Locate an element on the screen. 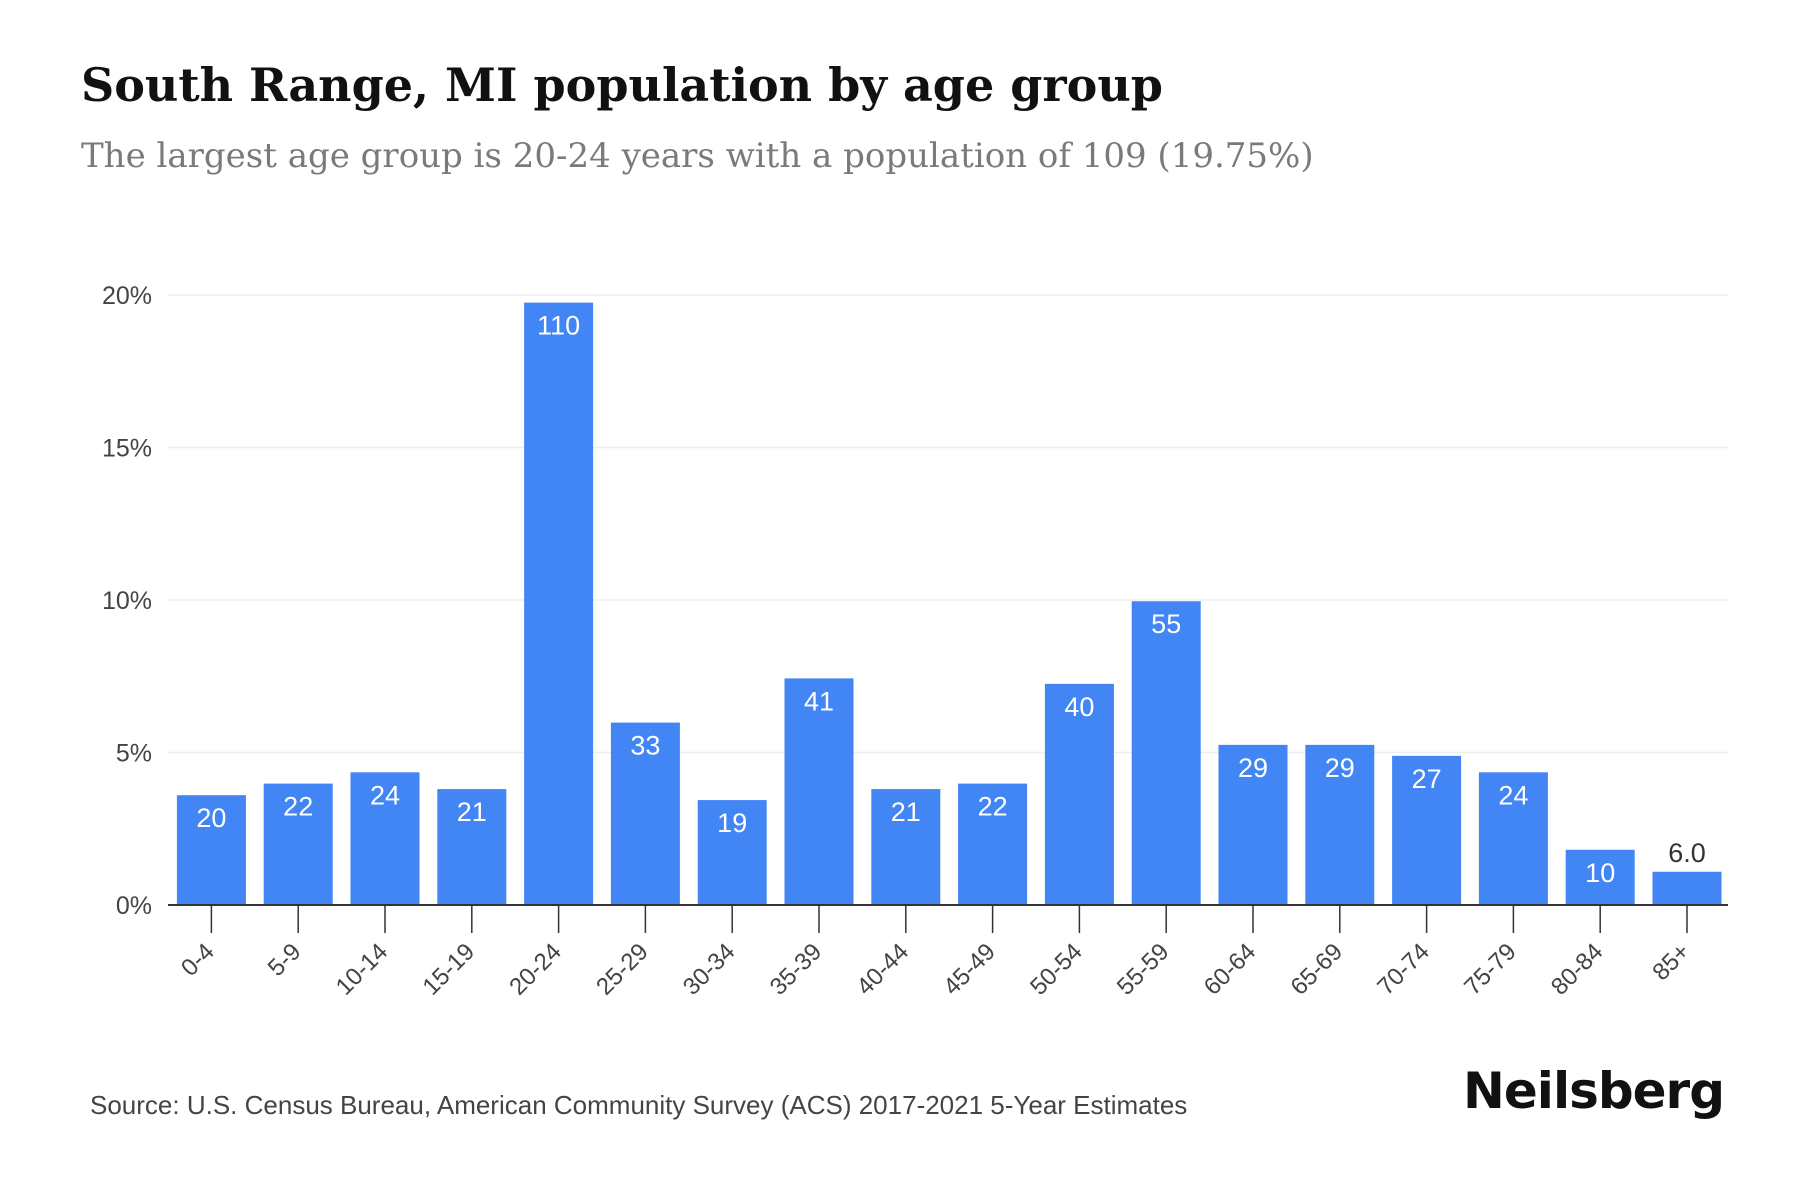  y-tick-label: 20% is located at coordinates (127, 296).